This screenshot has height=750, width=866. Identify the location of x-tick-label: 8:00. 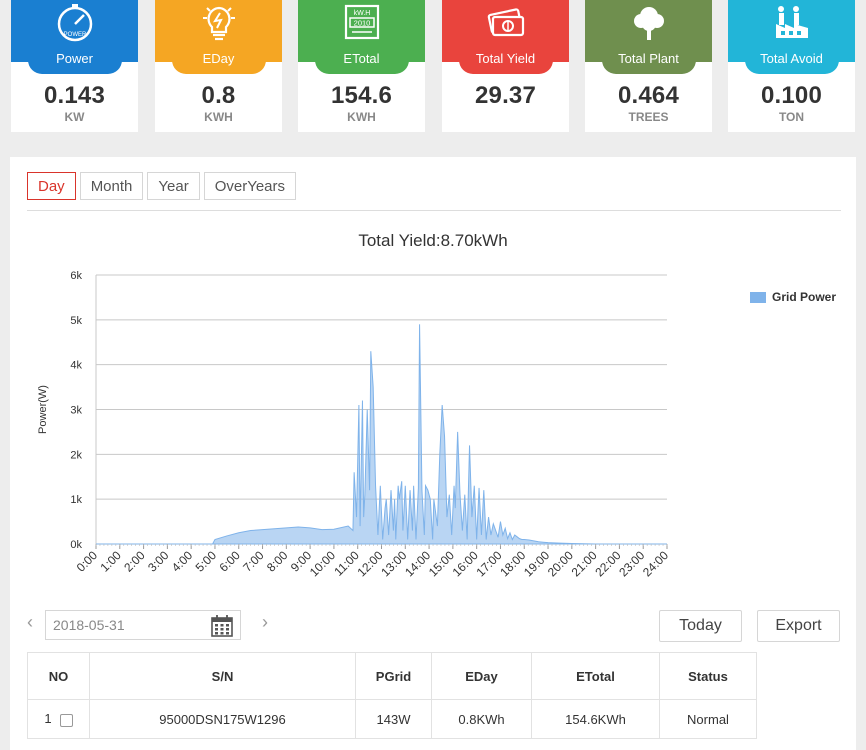
(277, 561).